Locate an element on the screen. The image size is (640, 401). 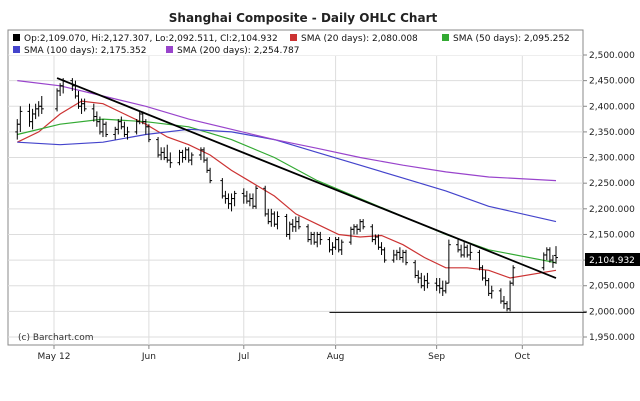
y-tick-label: 1,950.000 is located at coordinates (612, 338).